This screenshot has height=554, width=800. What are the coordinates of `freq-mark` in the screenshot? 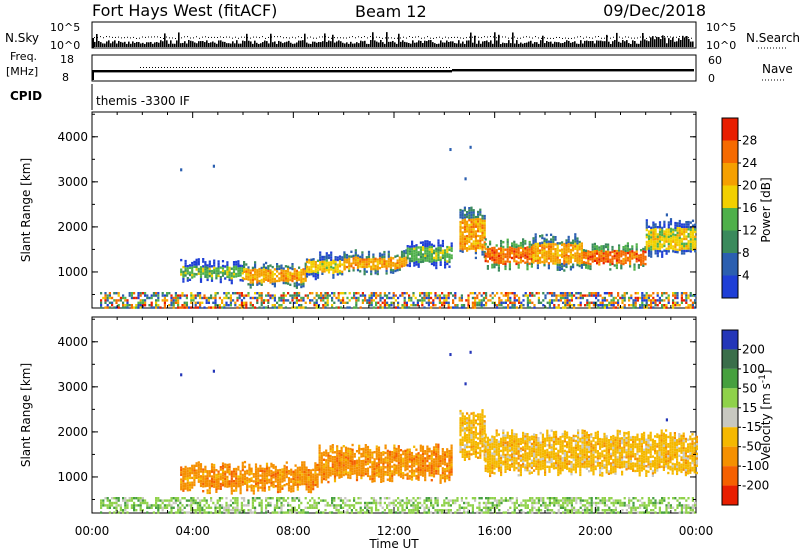 It's located at (199, 71).